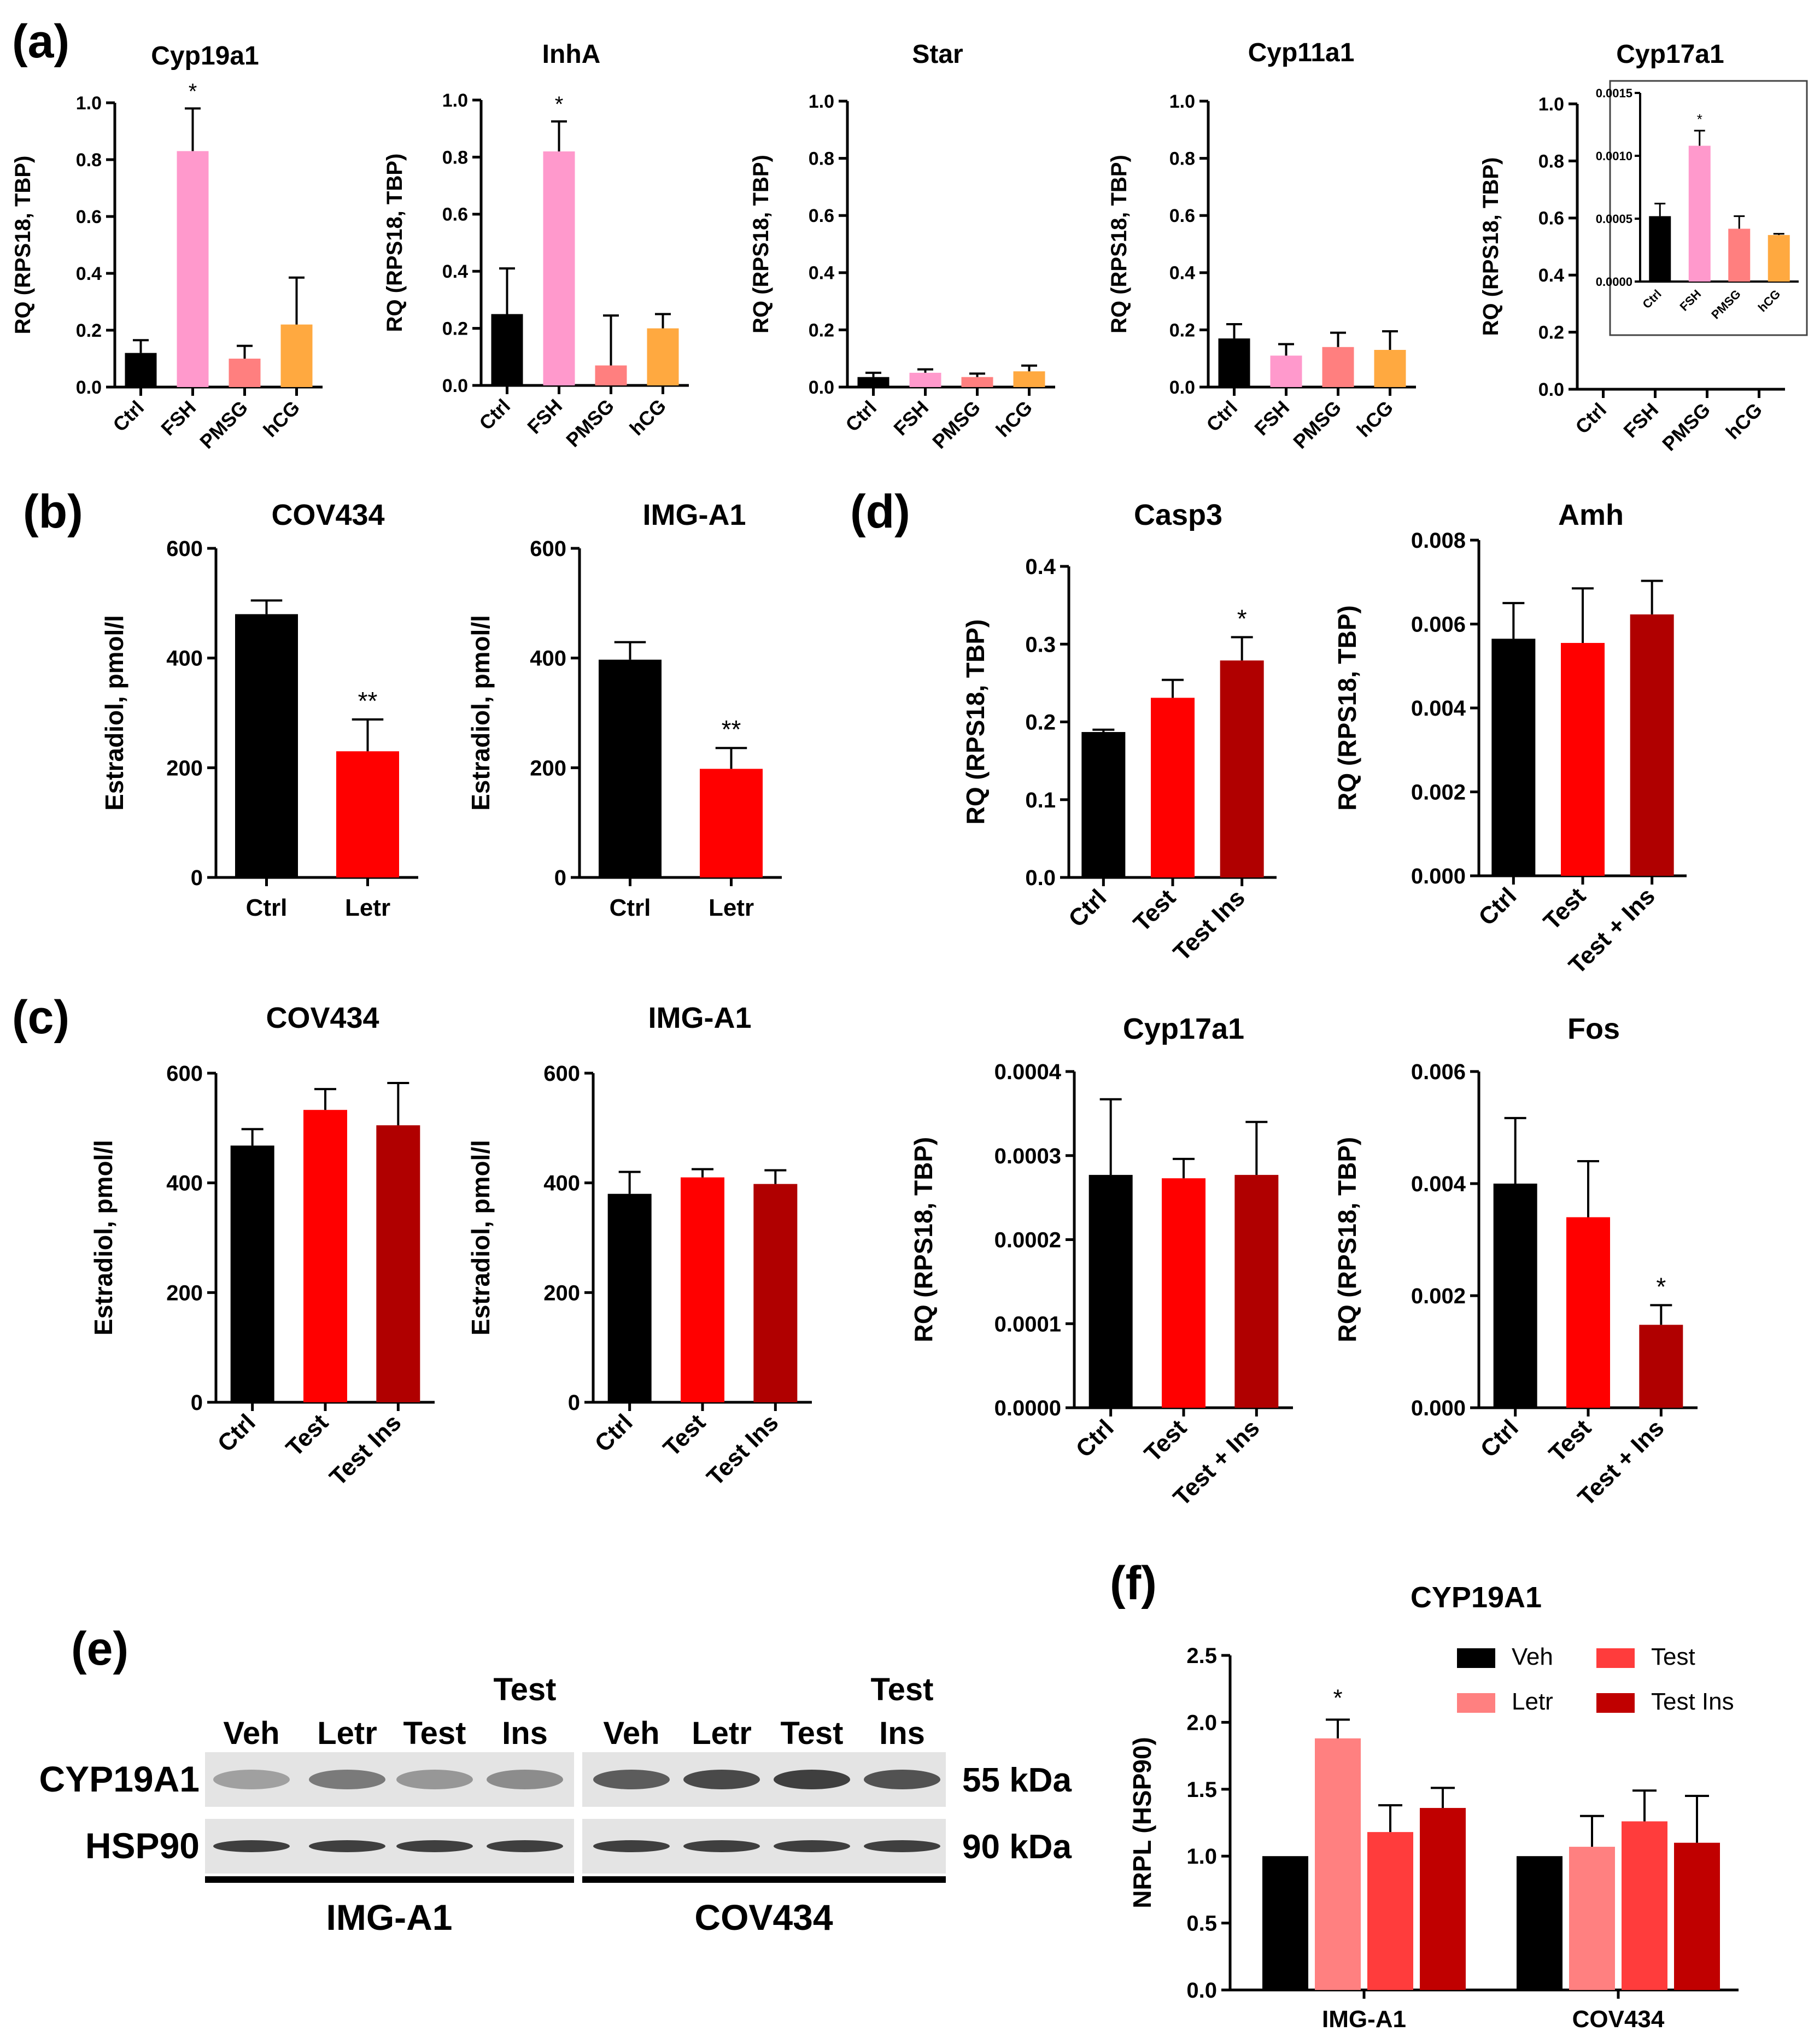 This screenshot has width=1820, height=2043. What do you see at coordinates (1182, 216) in the screenshot?
I see `y-tick-label: 0.6` at bounding box center [1182, 216].